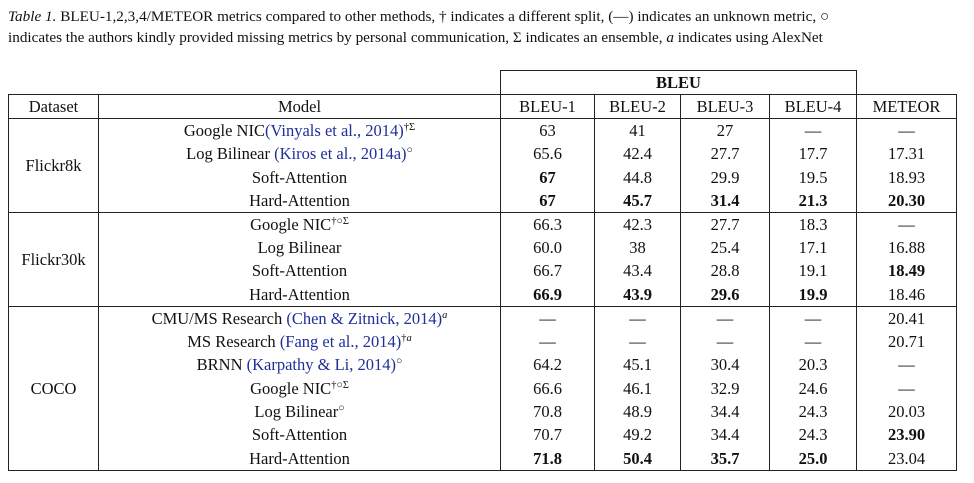  What do you see at coordinates (906, 294) in the screenshot?
I see `value-cell-meteor: 18.46` at bounding box center [906, 294].